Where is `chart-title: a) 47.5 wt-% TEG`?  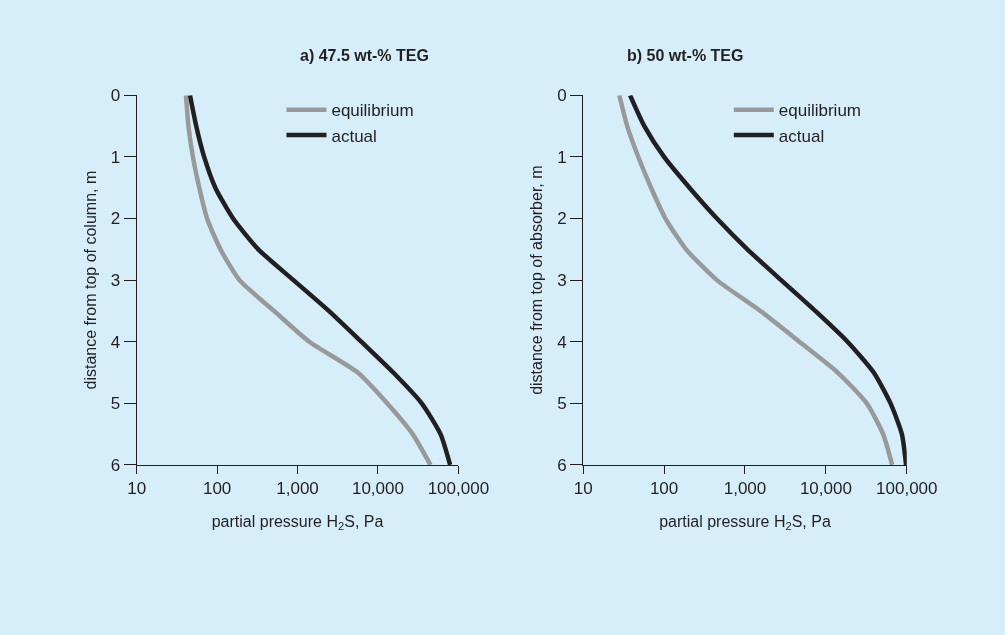
chart-title: a) 47.5 wt-% TEG is located at coordinates (364, 55).